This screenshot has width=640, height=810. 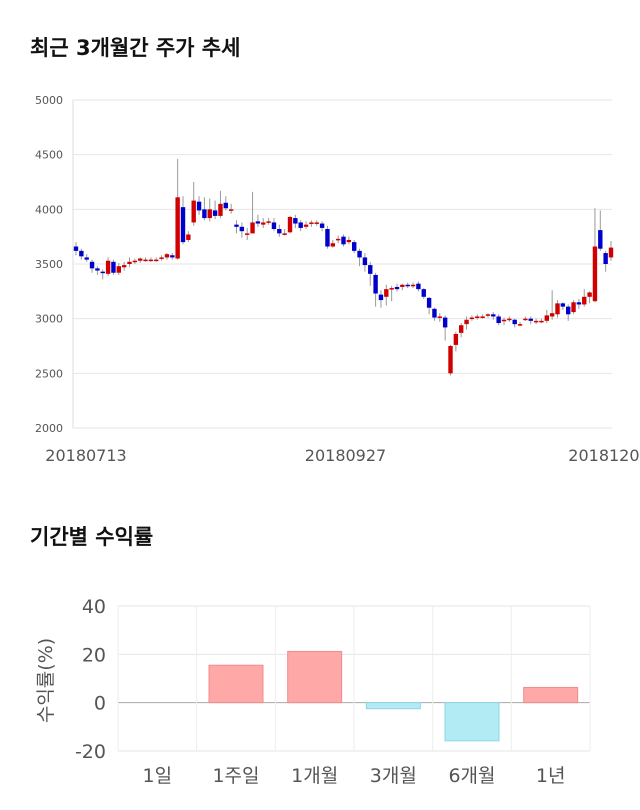 I want to click on y-tick-label: 2000, so click(x=49, y=428).